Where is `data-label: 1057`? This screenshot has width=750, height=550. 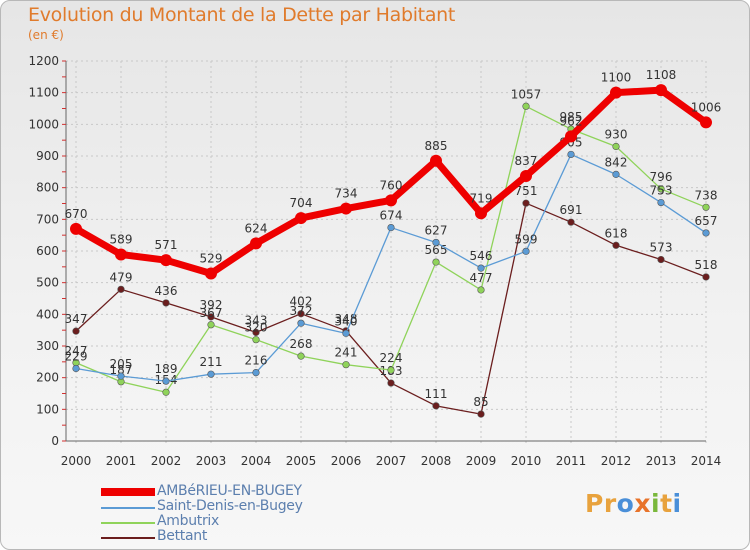
data-label: 1057 is located at coordinates (526, 94).